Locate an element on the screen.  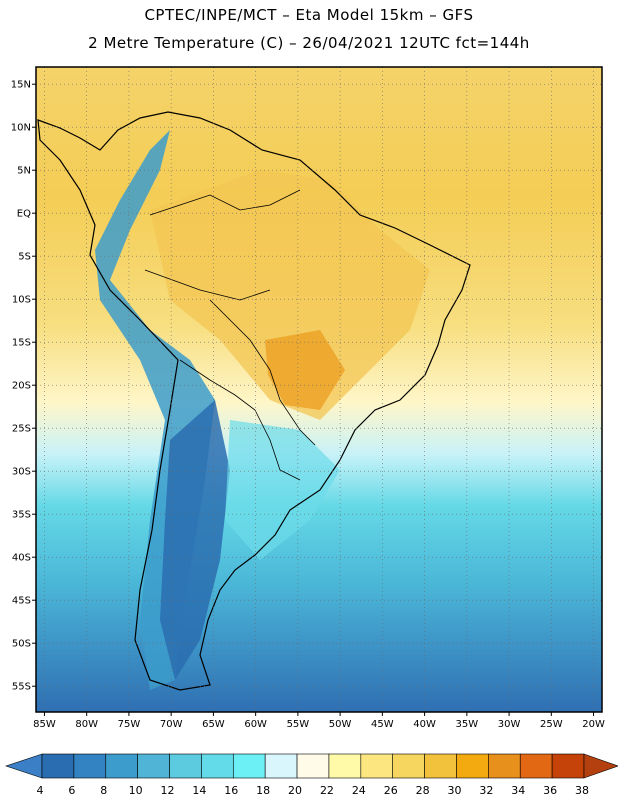
lat-tick-label: 10N is located at coordinates (21, 128).